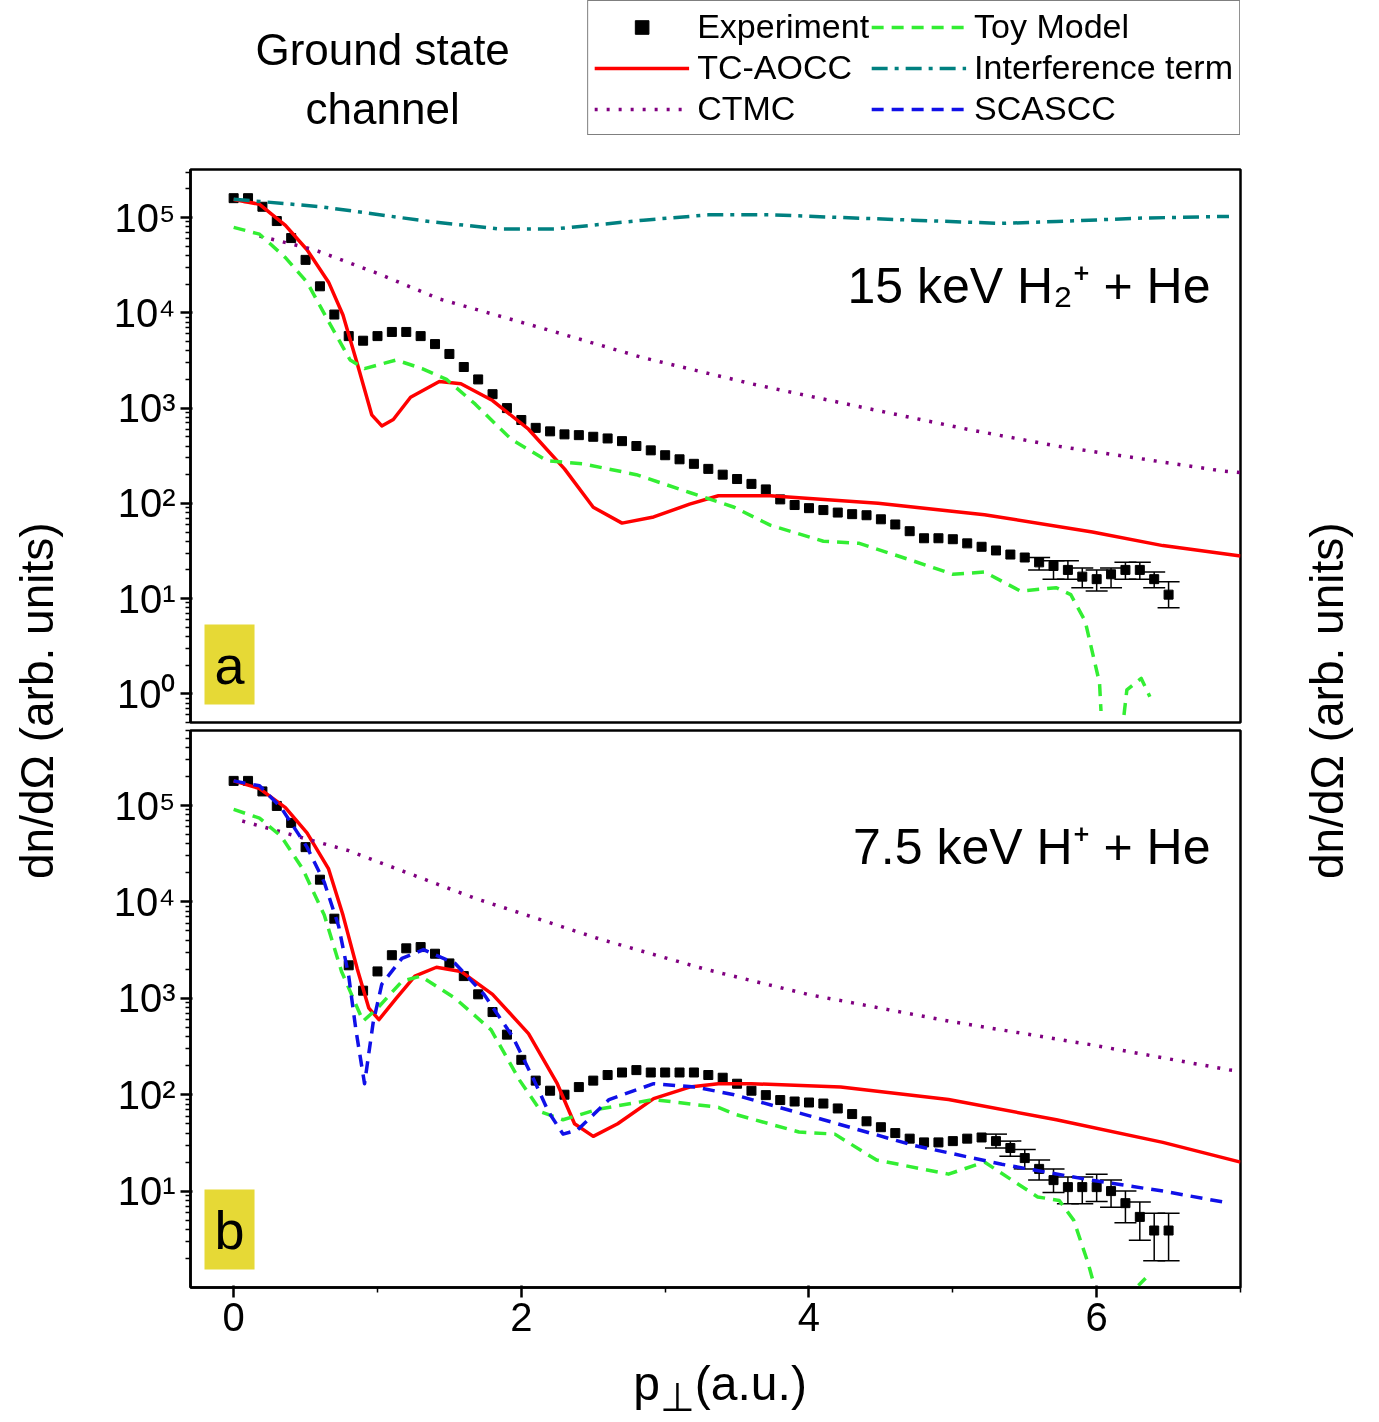  Describe the element at coordinates (1032, 846) in the screenshot. I see `annotation: 7.5 keV H⁺ + He` at that location.